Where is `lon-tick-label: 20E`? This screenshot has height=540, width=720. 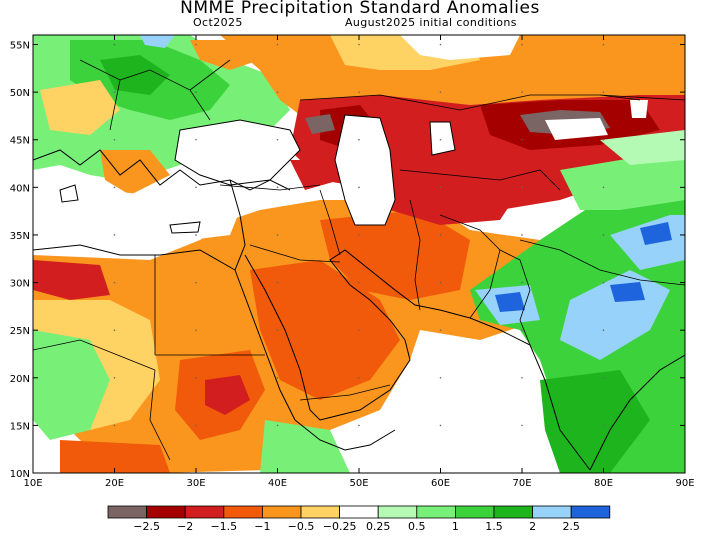
lon-tick-label: 20E is located at coordinates (114, 483).